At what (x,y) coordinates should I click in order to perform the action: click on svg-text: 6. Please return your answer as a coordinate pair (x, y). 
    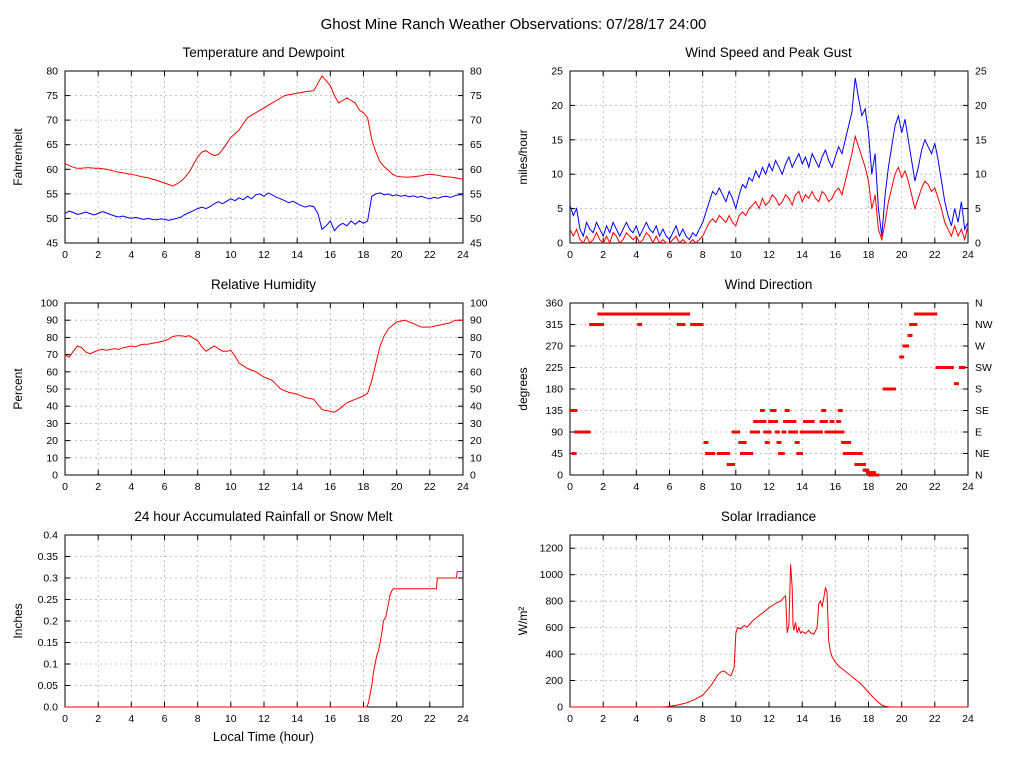
    Looking at the image, I should click on (670, 487).